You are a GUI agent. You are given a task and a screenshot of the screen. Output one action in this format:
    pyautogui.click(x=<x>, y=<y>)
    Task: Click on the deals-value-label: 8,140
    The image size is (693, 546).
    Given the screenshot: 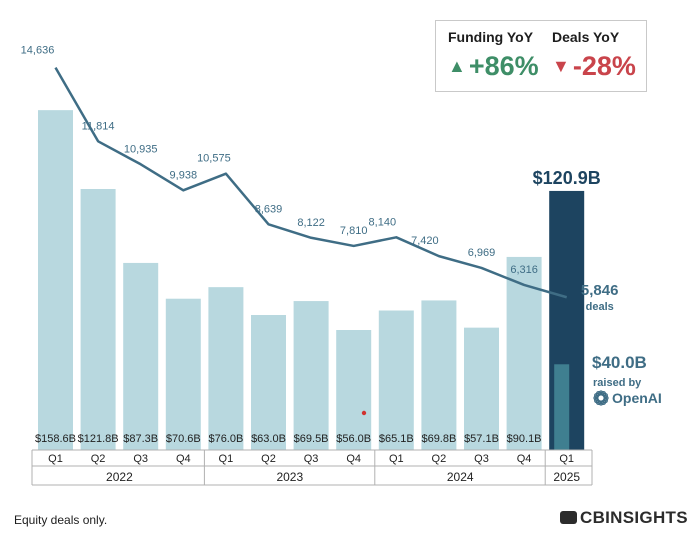 What is the action you would take?
    pyautogui.click(x=383, y=222)
    